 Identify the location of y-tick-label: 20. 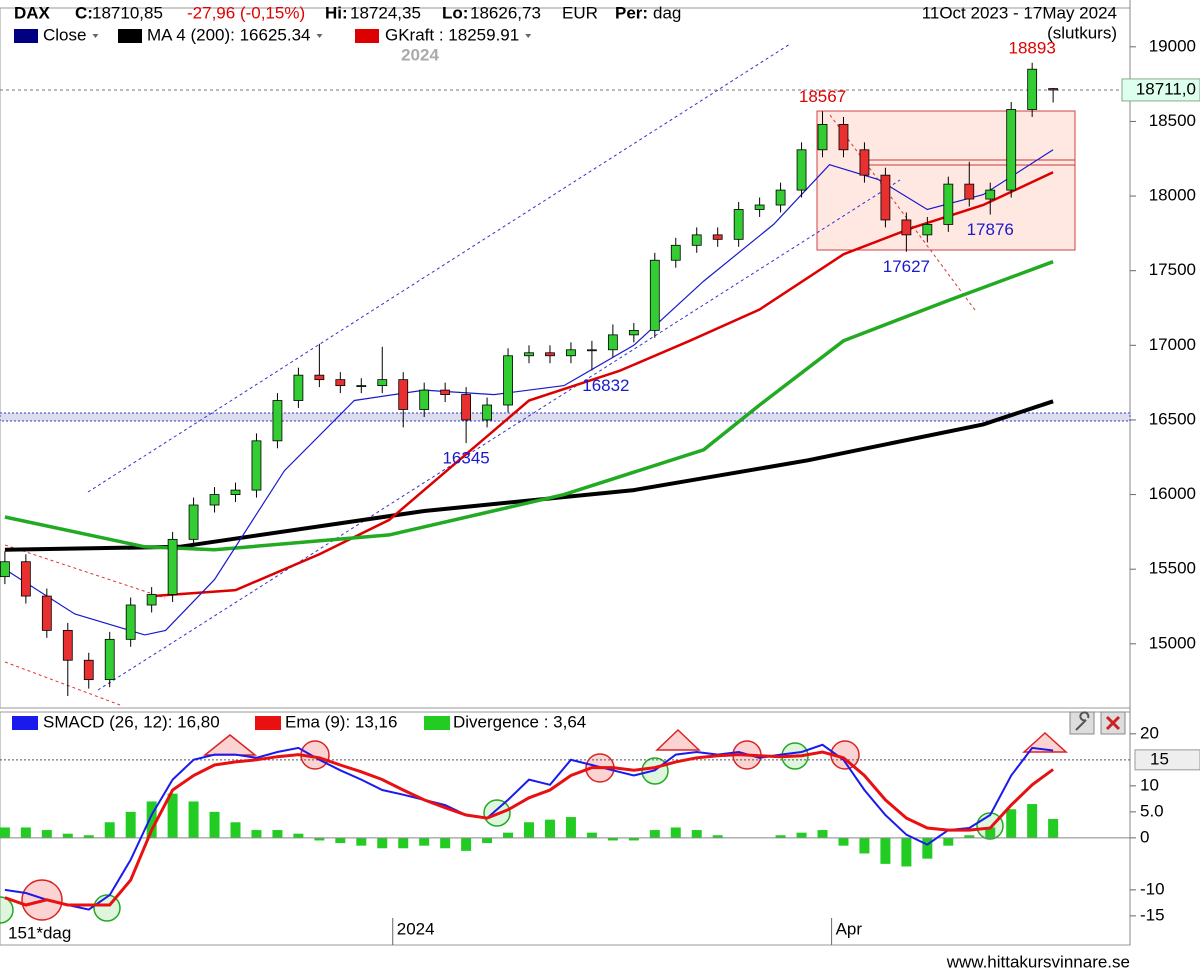
(1149, 732).